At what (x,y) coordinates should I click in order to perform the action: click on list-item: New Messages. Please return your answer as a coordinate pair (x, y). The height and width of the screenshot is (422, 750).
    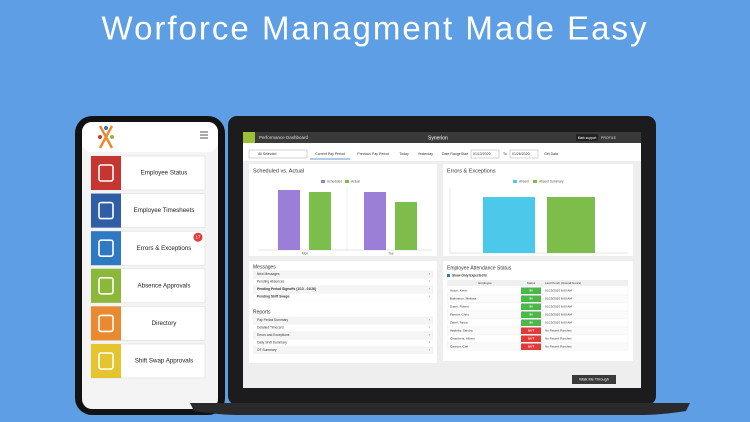
    Looking at the image, I should click on (268, 274).